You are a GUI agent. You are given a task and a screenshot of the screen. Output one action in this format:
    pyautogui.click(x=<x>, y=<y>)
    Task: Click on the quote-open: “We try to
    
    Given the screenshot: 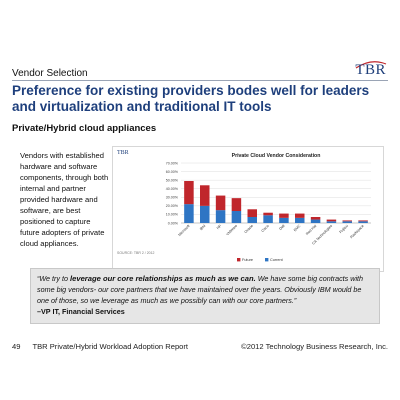 What is the action you would take?
    pyautogui.click(x=54, y=278)
    